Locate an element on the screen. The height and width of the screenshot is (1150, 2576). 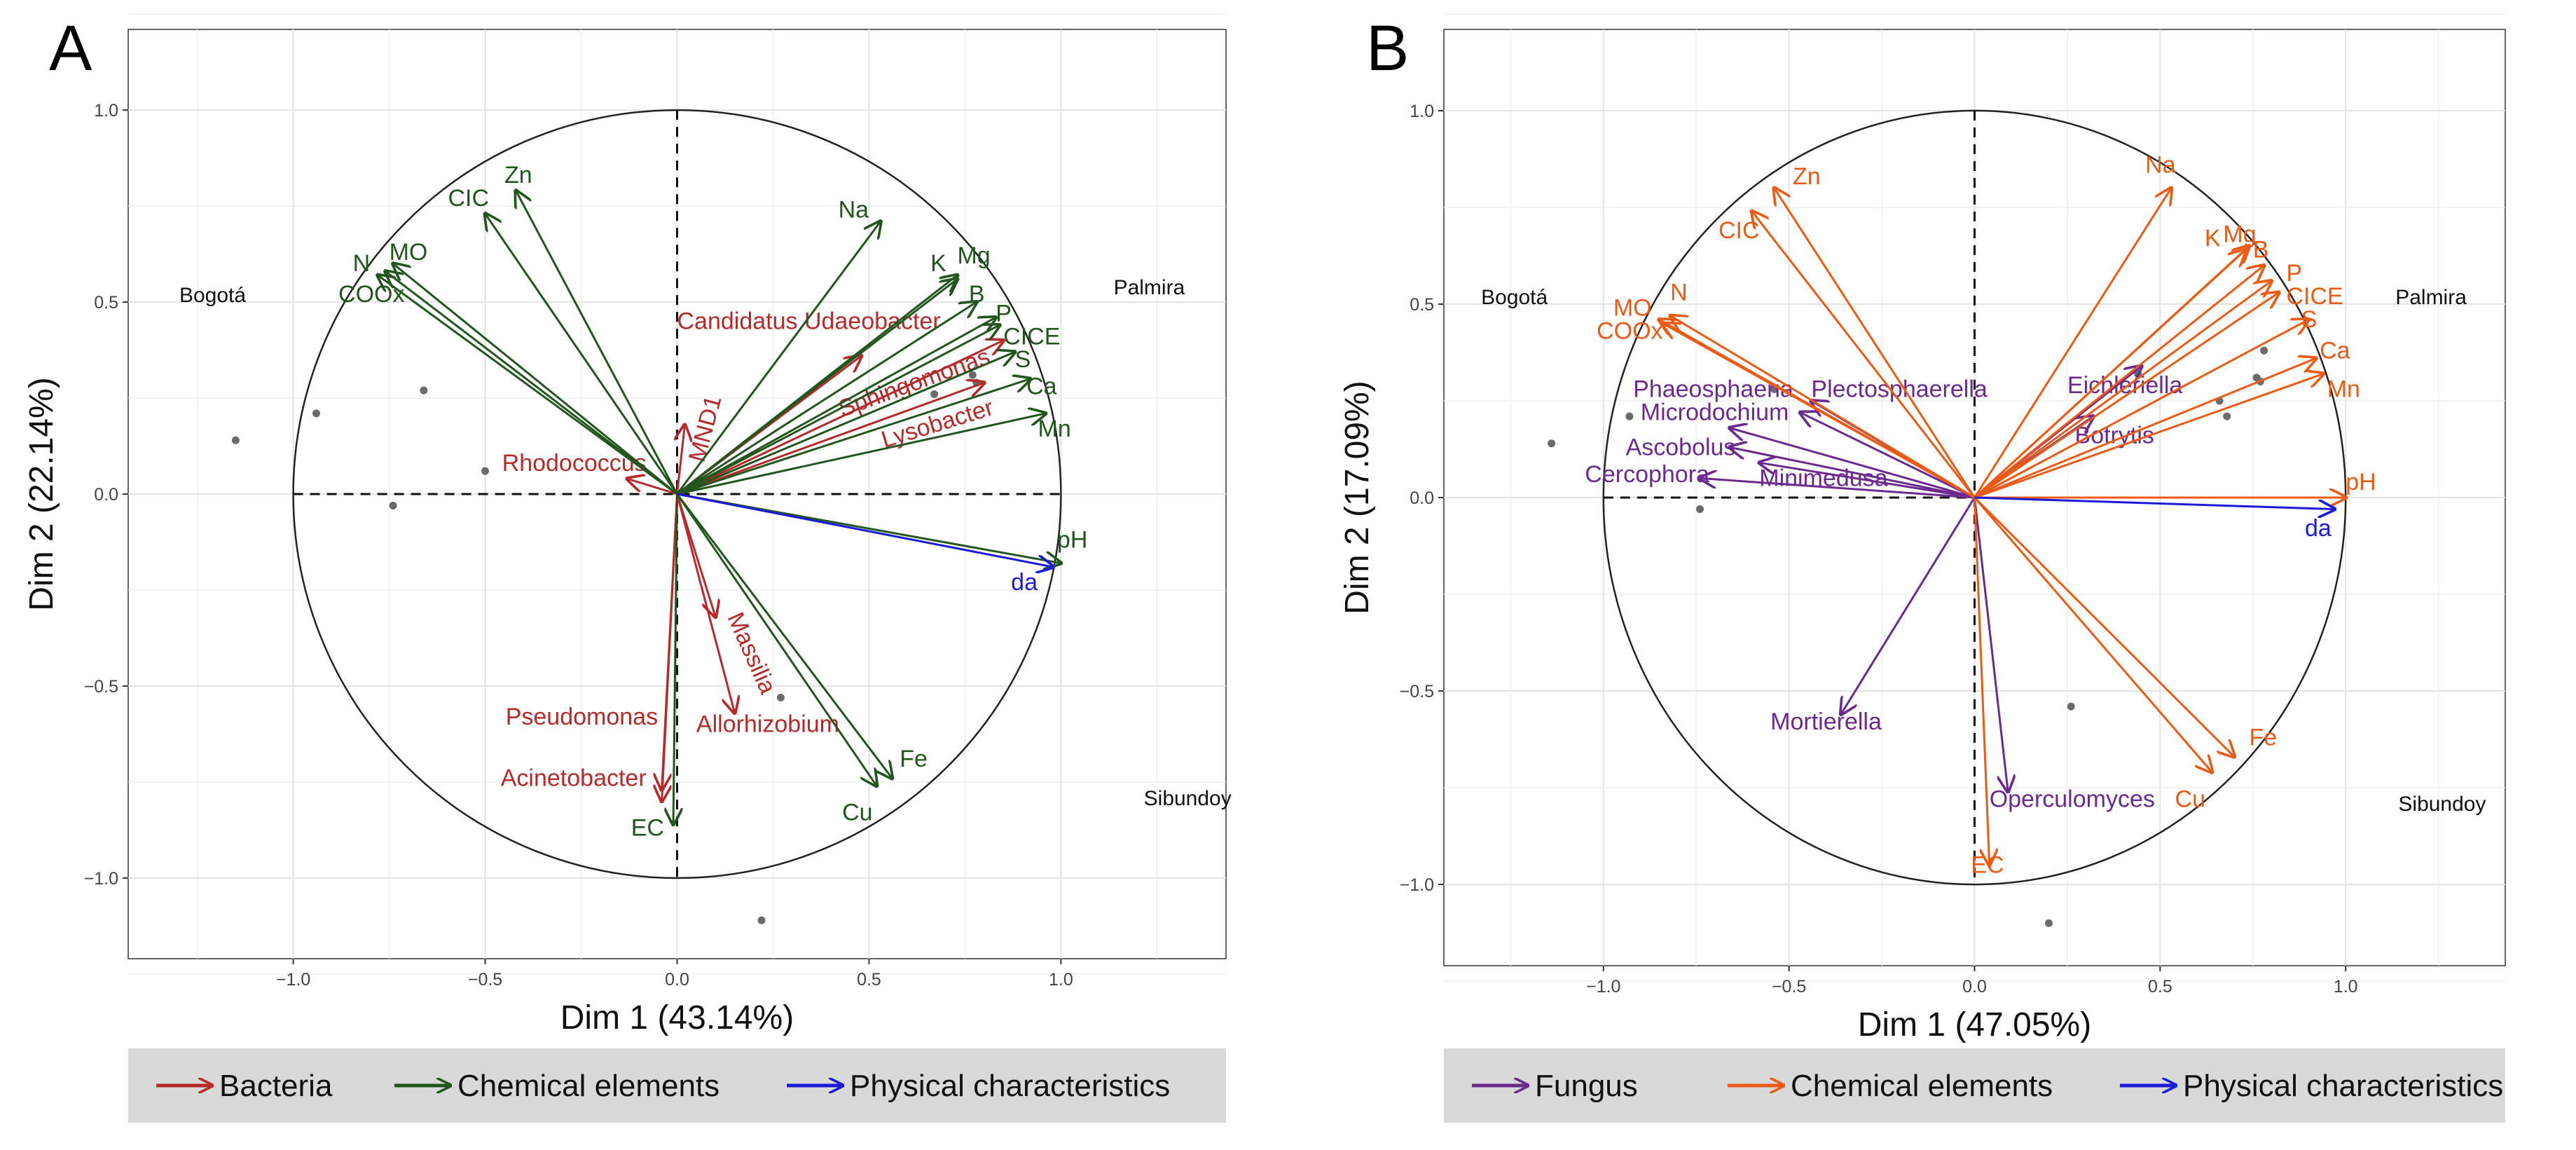
vector-label: CICE is located at coordinates (1031, 336).